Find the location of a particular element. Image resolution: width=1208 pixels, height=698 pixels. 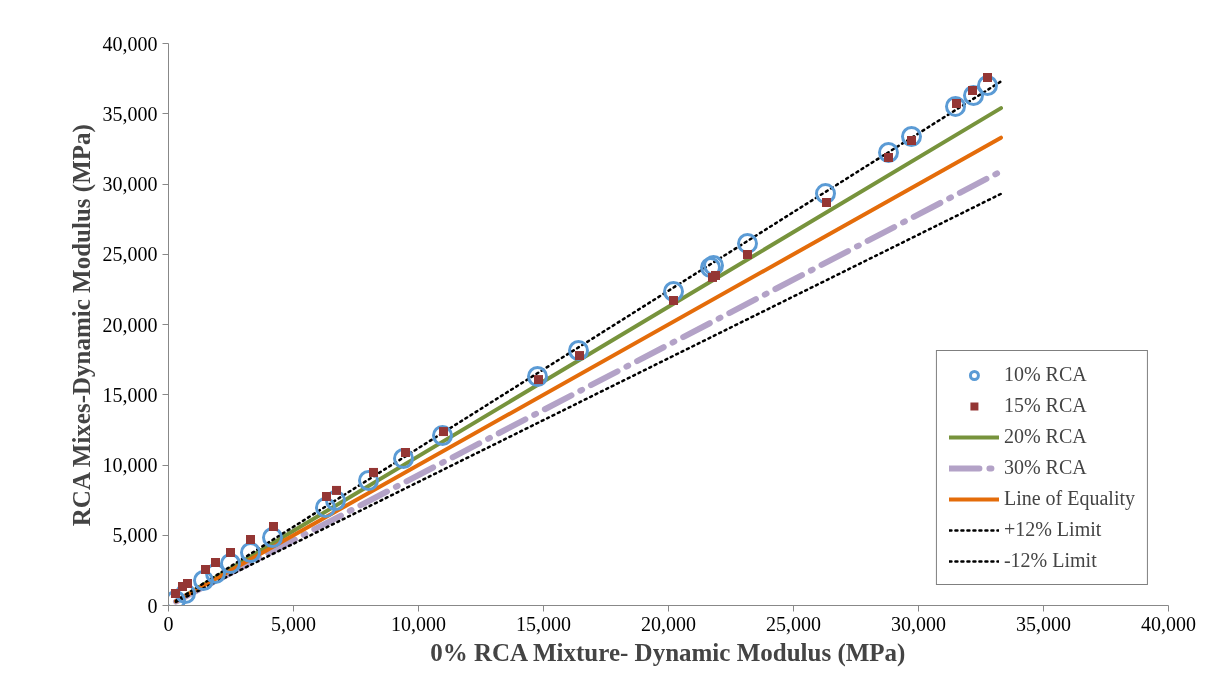

x-tick-label: 35,000 is located at coordinates (1043, 623).